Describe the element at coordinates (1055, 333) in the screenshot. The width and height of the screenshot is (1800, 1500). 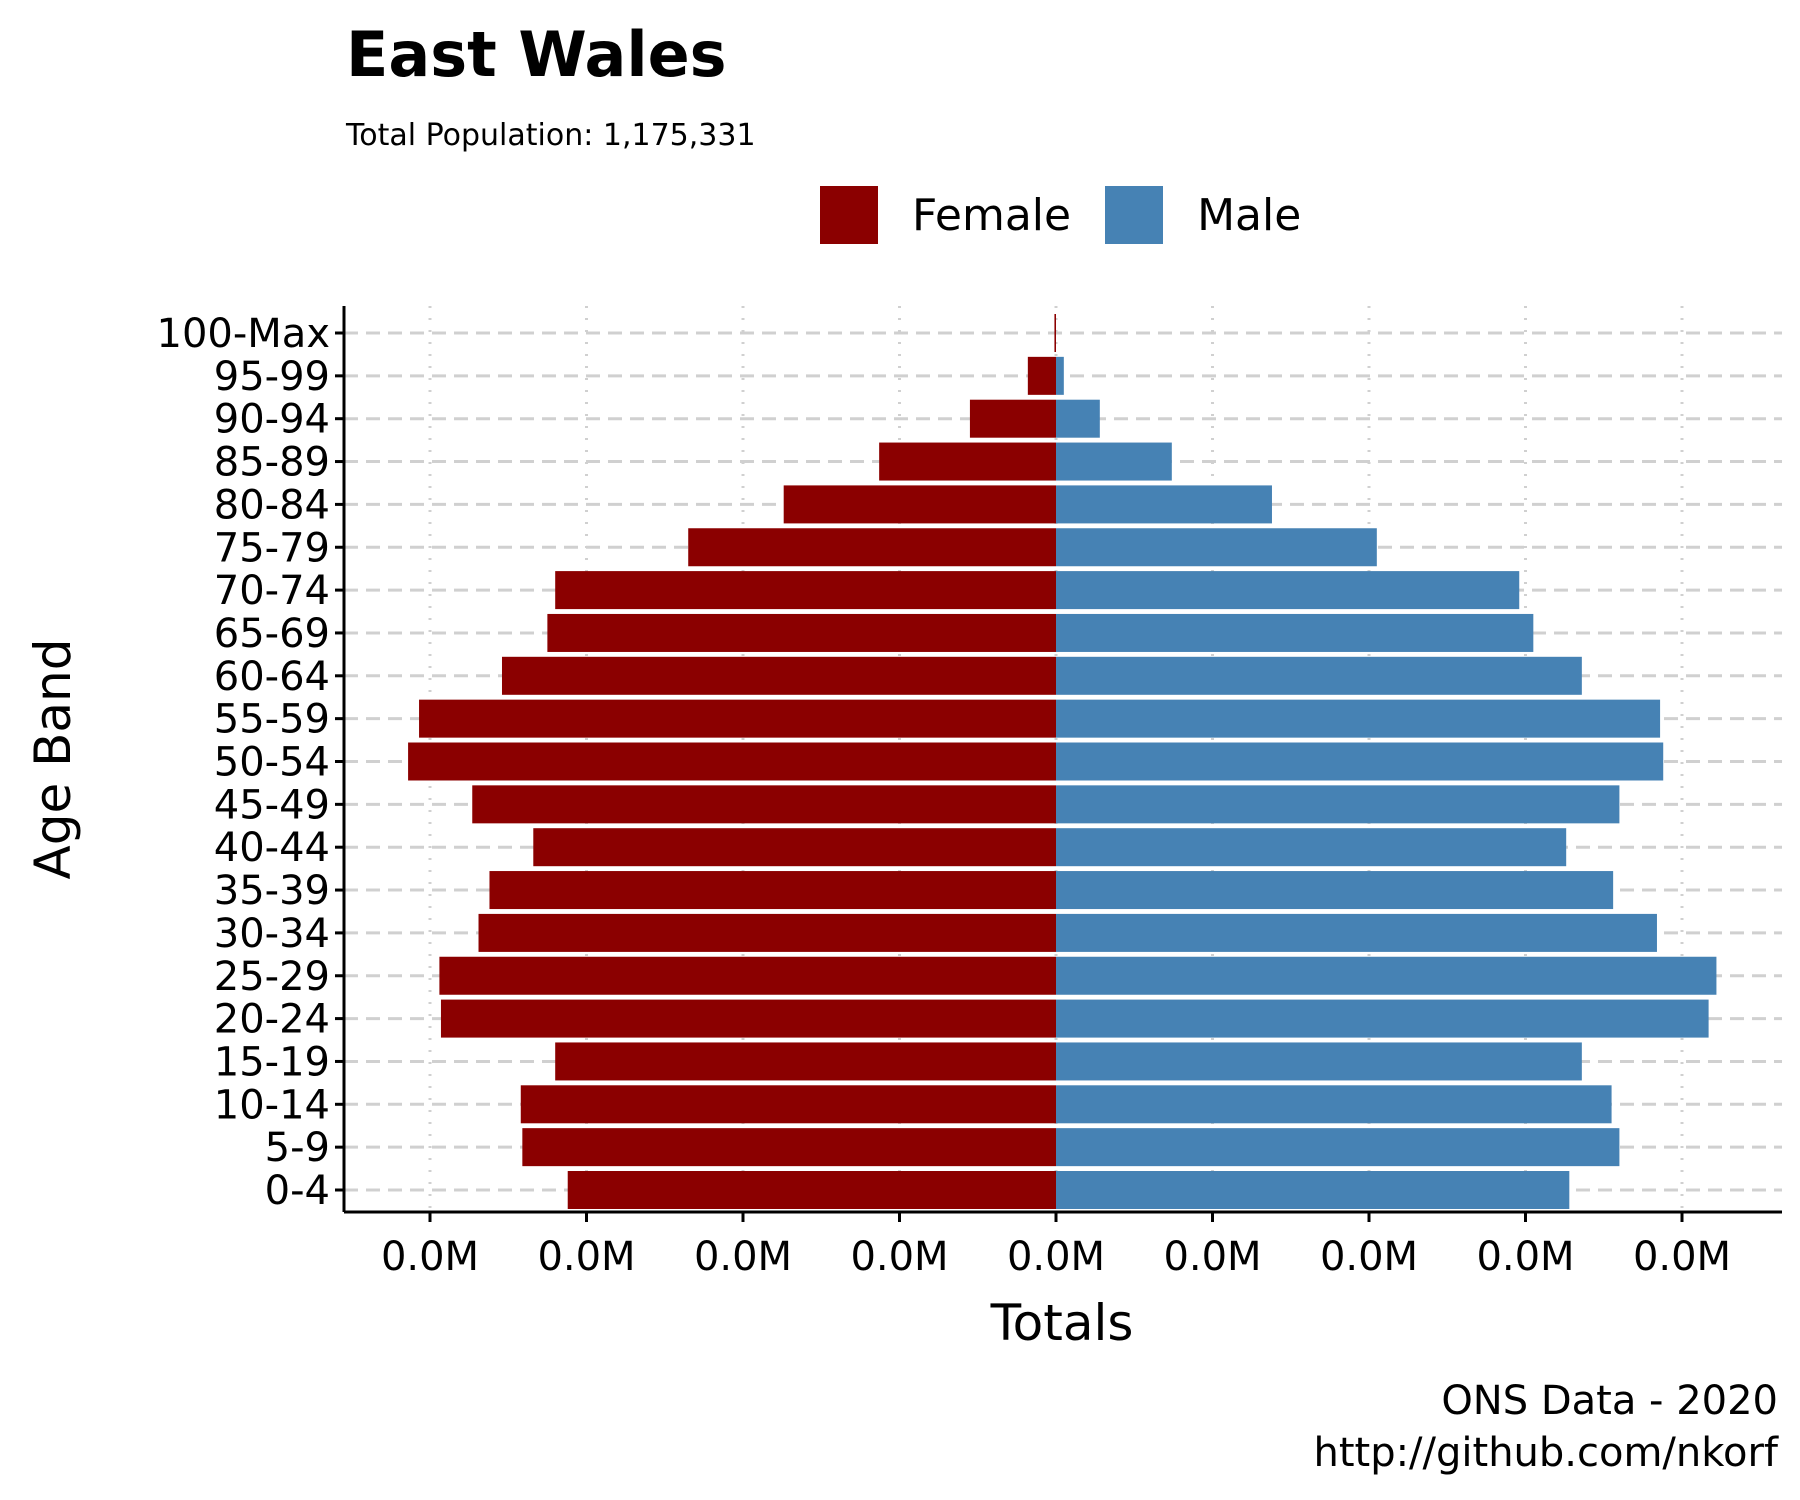
I see `bar-female-100-Max` at that location.